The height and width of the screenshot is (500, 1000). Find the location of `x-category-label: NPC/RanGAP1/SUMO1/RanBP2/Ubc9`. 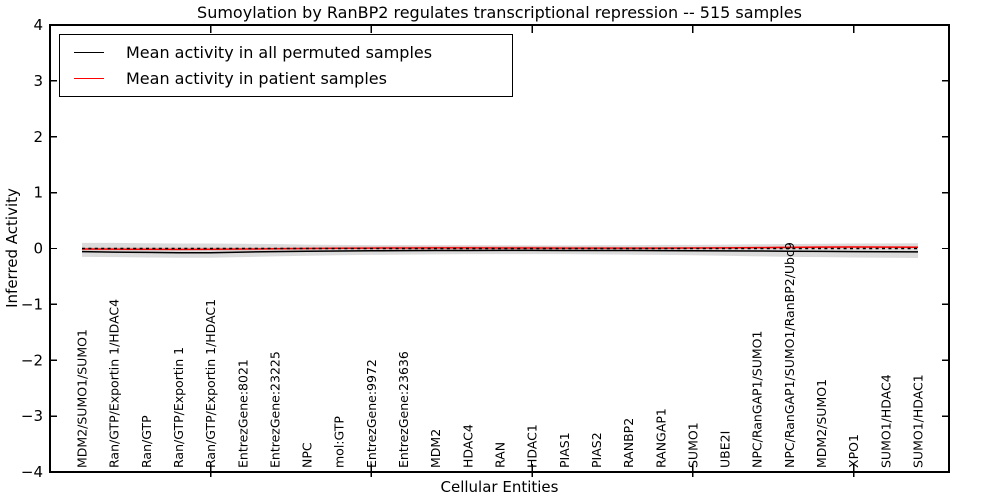

x-category-label: NPC/RanGAP1/SUMO1/RanBP2/Ubc9 is located at coordinates (789, 355).